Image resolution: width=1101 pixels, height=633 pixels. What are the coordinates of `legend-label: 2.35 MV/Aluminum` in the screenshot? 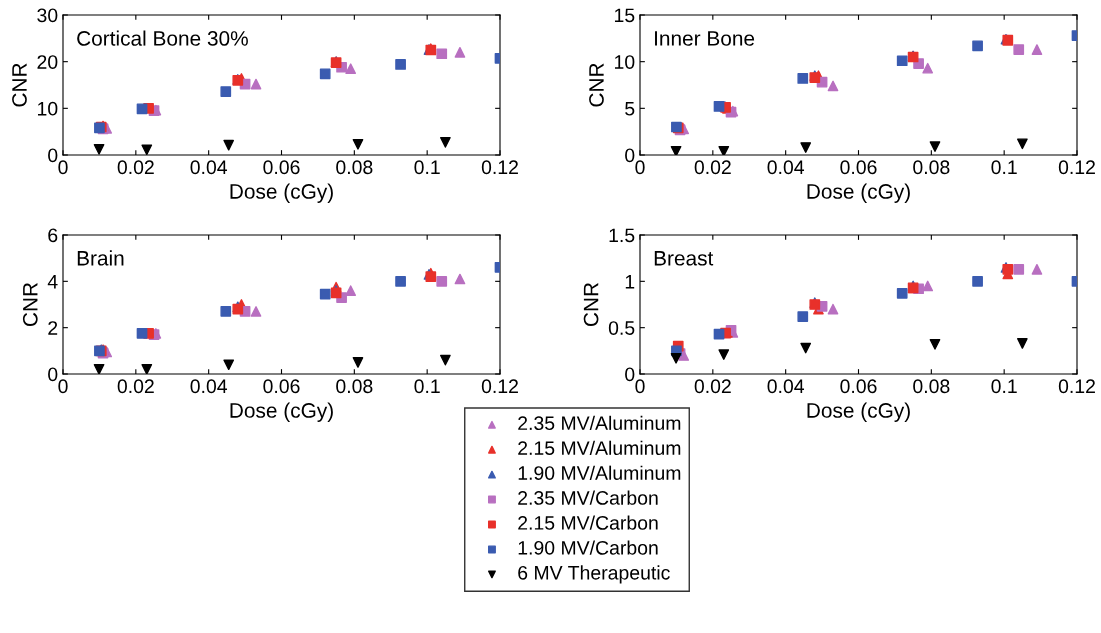 It's located at (599, 423).